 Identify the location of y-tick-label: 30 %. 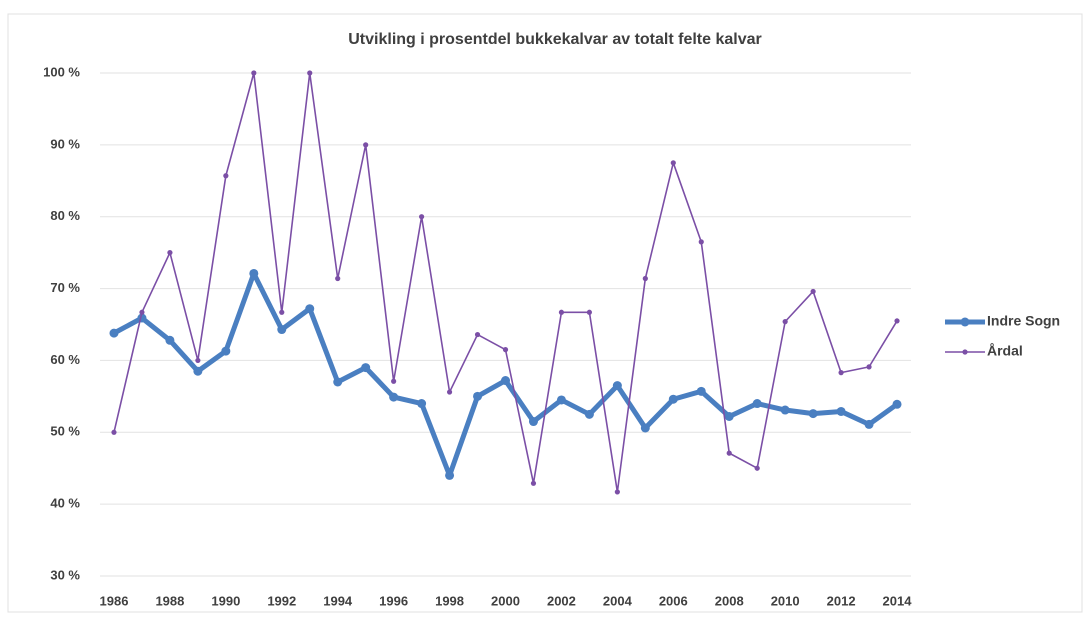
(65, 574).